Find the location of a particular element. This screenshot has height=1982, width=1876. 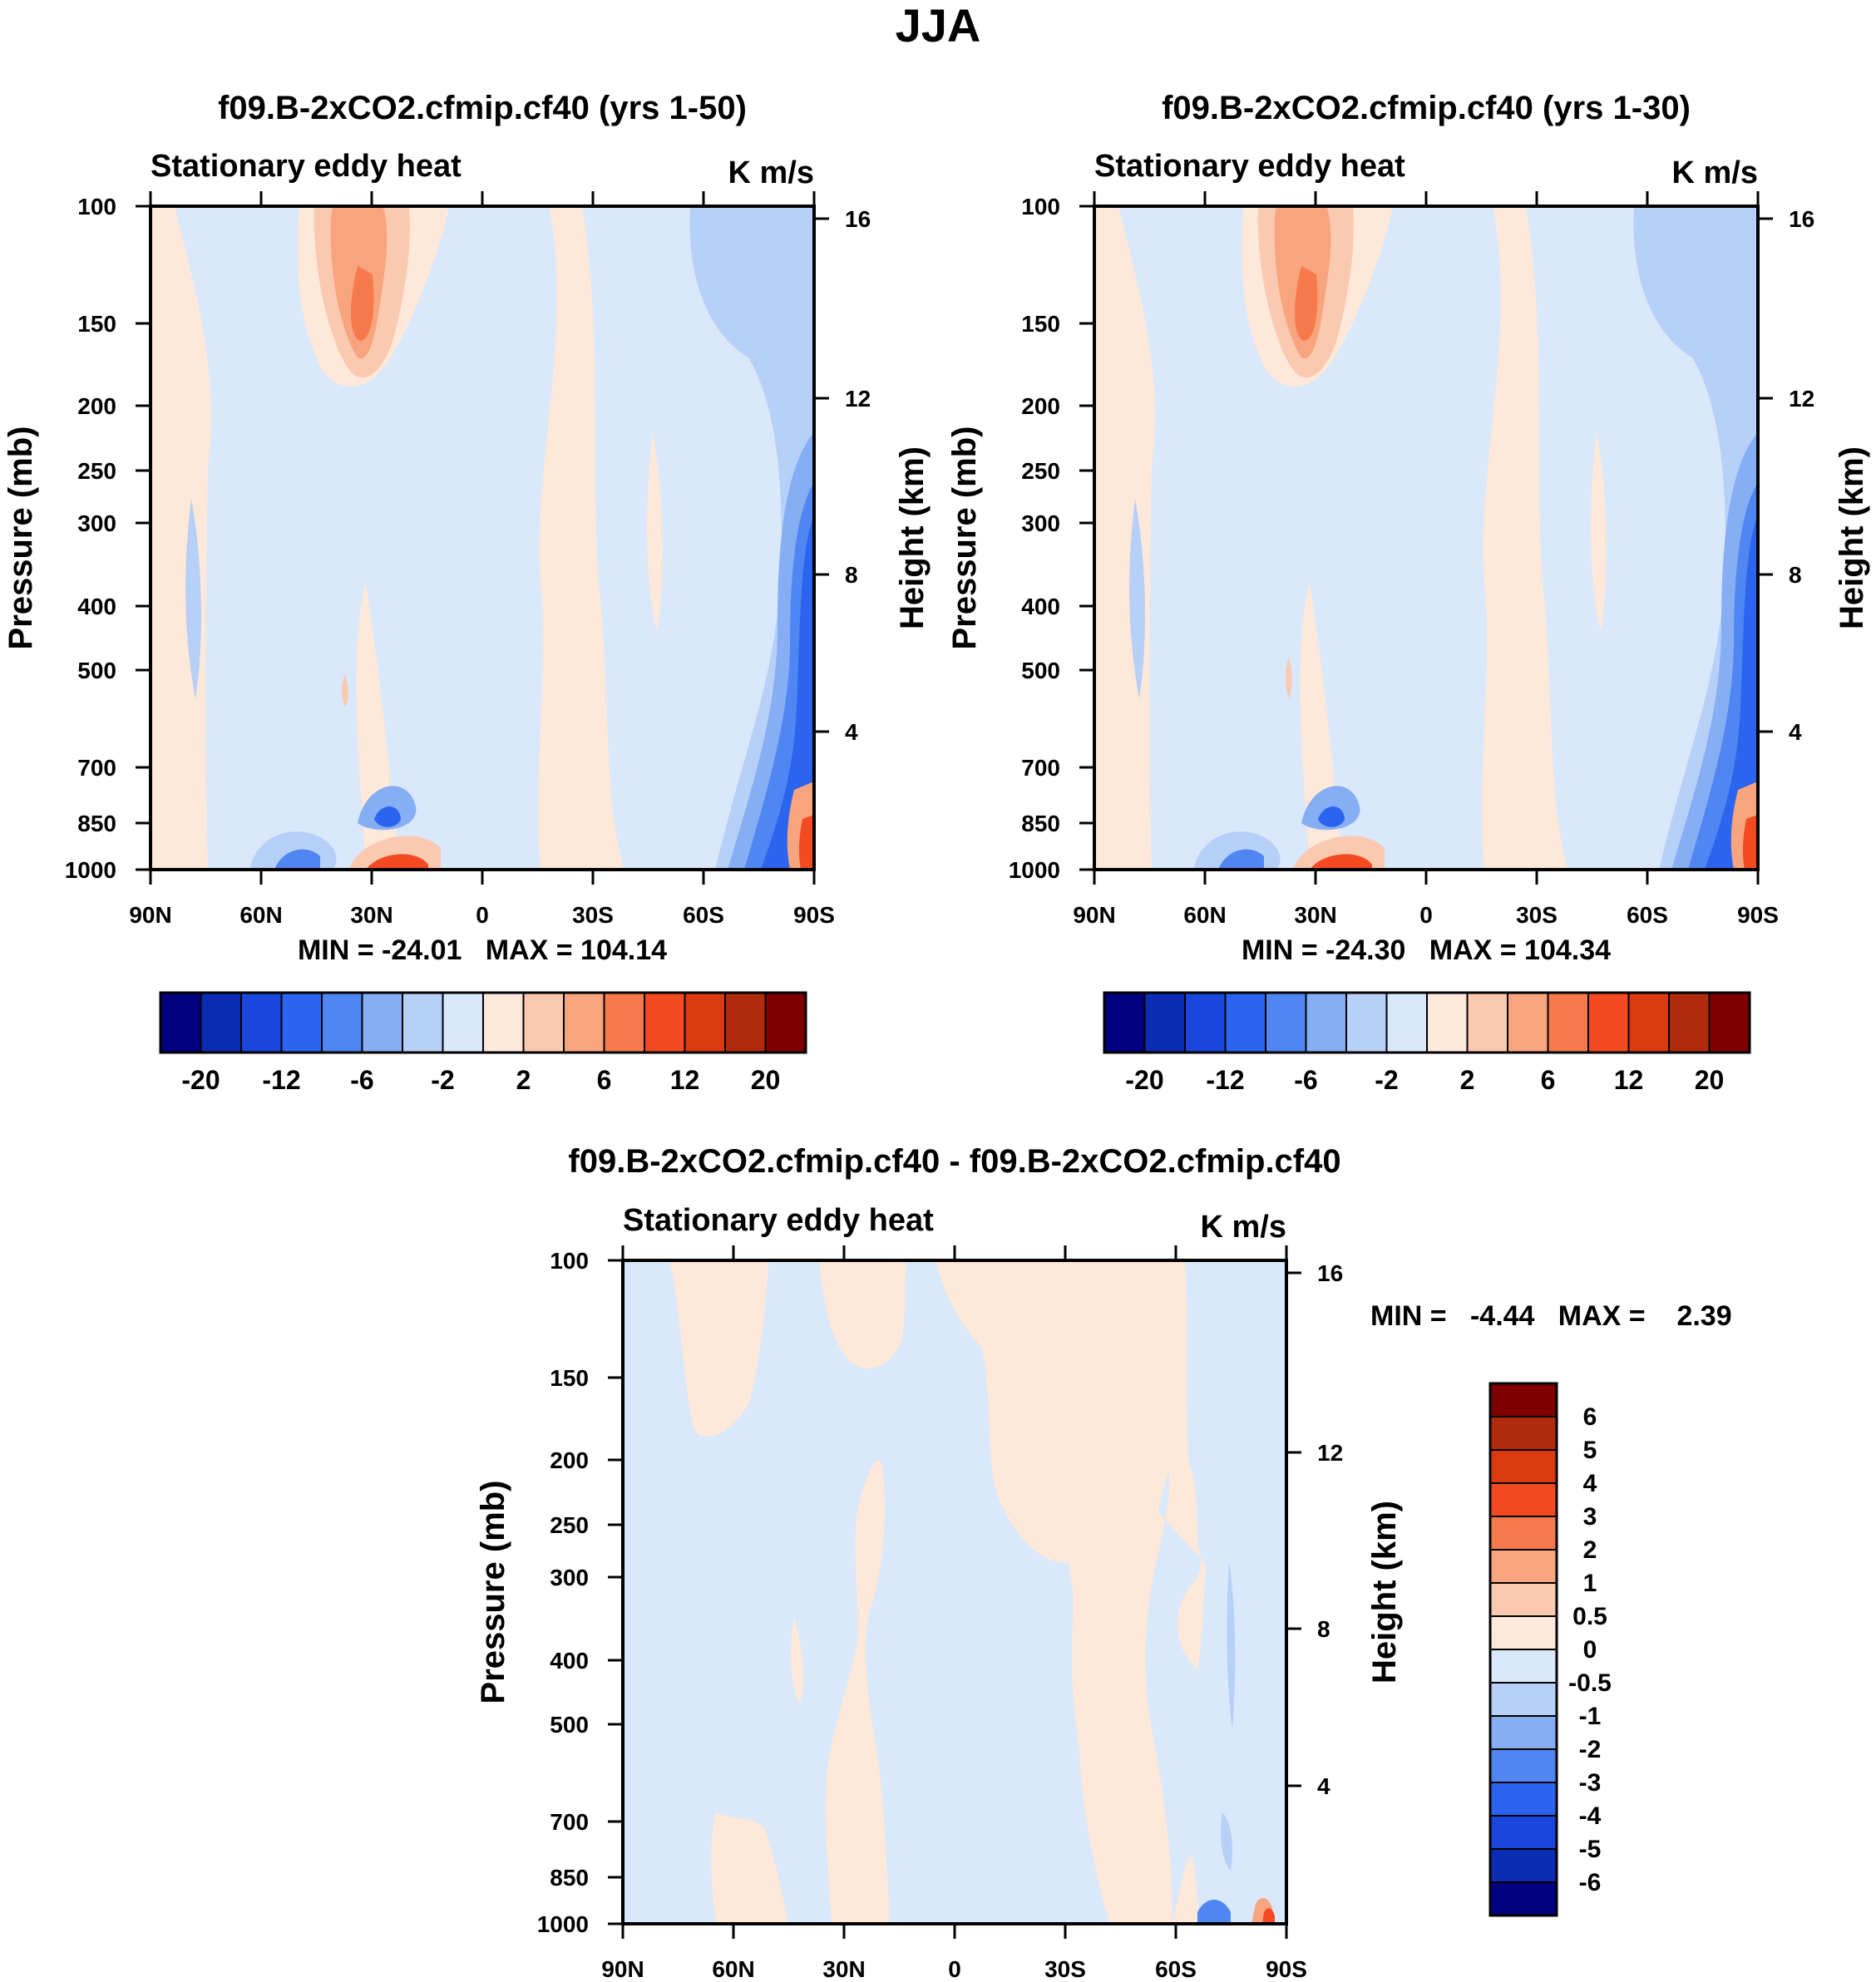

panel-a-y-tick-labels: 100 150 200 250 300 400 500 700 850 1000 is located at coordinates (90, 538).